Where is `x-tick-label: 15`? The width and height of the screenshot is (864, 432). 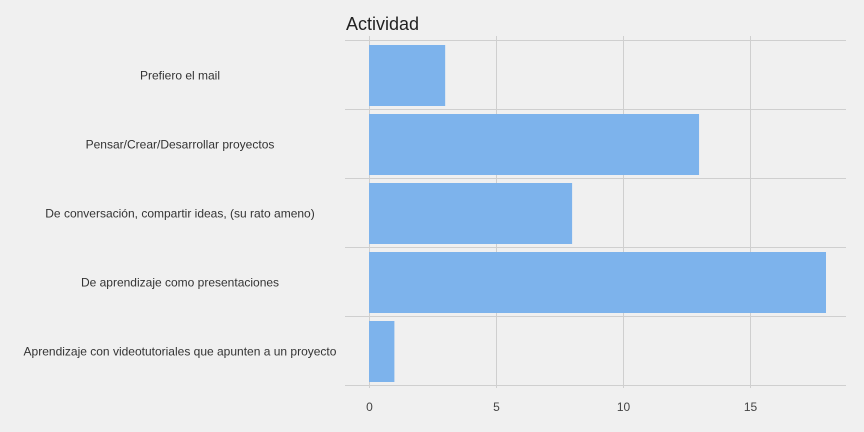
x-tick-label: 15 is located at coordinates (751, 407).